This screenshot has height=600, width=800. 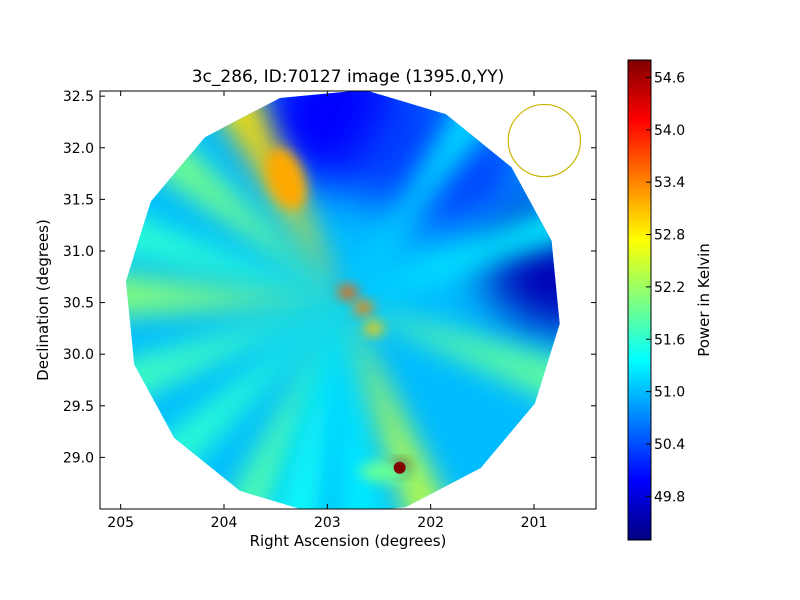 What do you see at coordinates (120, 523) in the screenshot?
I see `x-tick-label: 205` at bounding box center [120, 523].